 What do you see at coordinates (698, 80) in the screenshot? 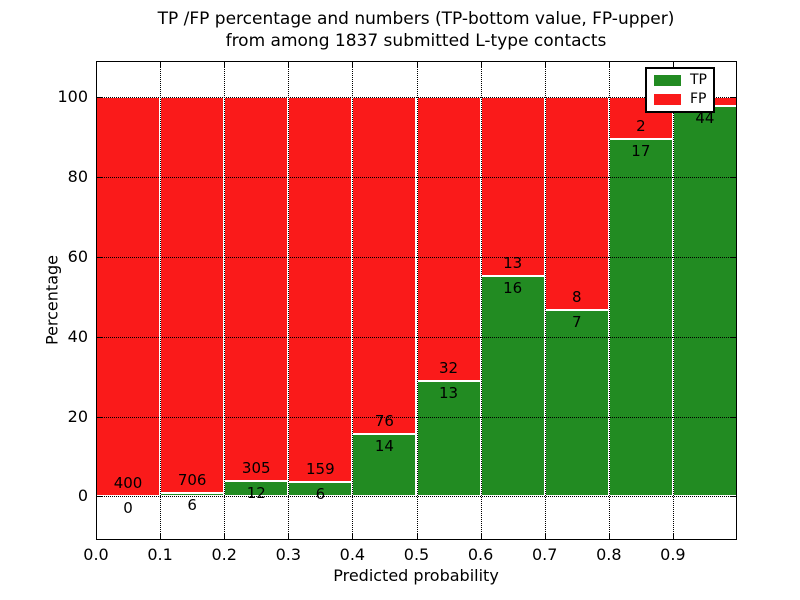
I see `legend-label-tp: TP` at bounding box center [698, 80].